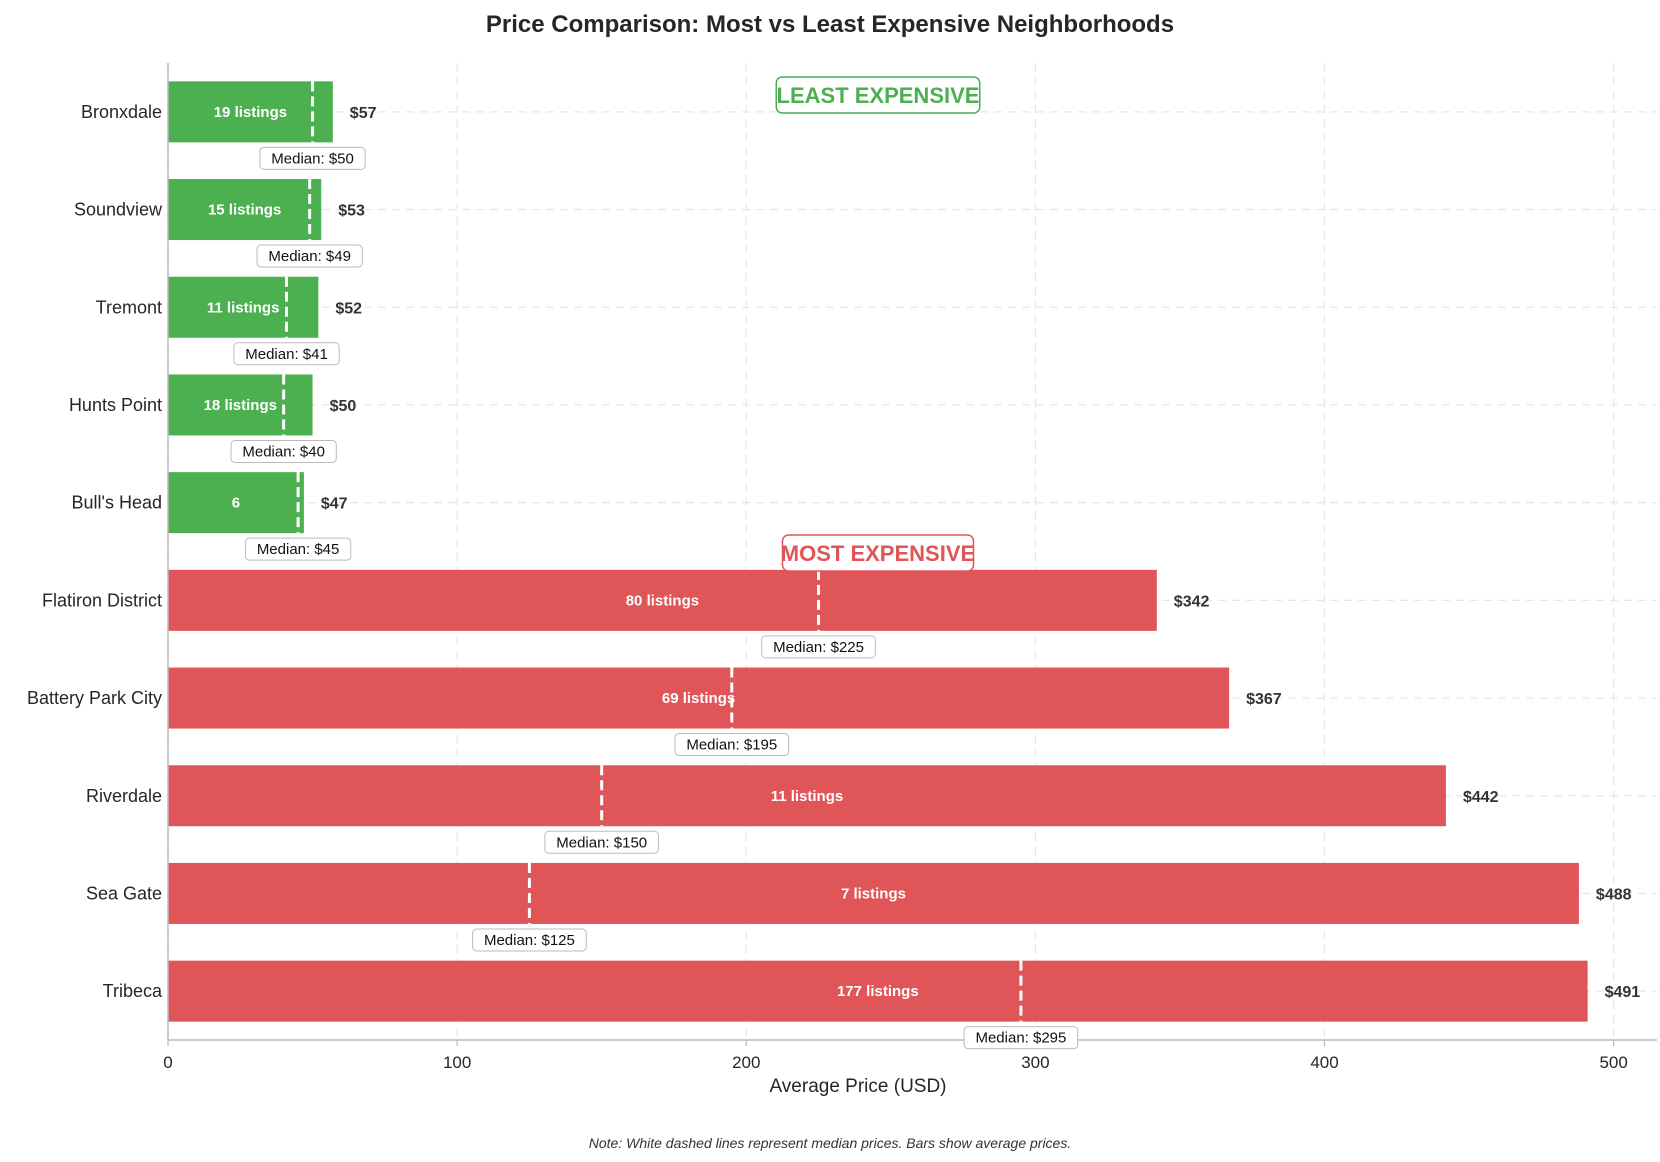  I want to click on bar-value-label: $488, so click(1614, 894).